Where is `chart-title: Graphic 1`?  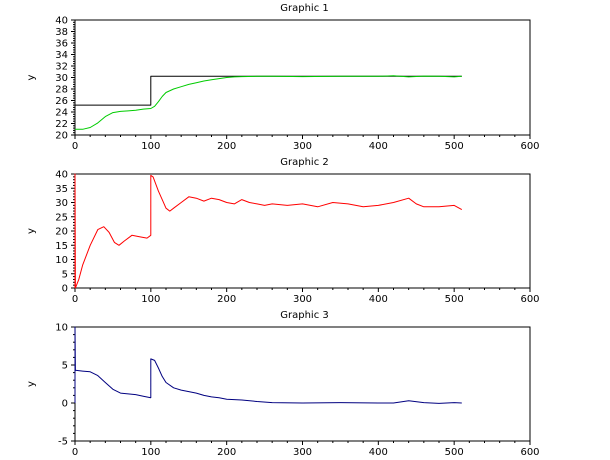
chart-title: Graphic 1 is located at coordinates (304, 8).